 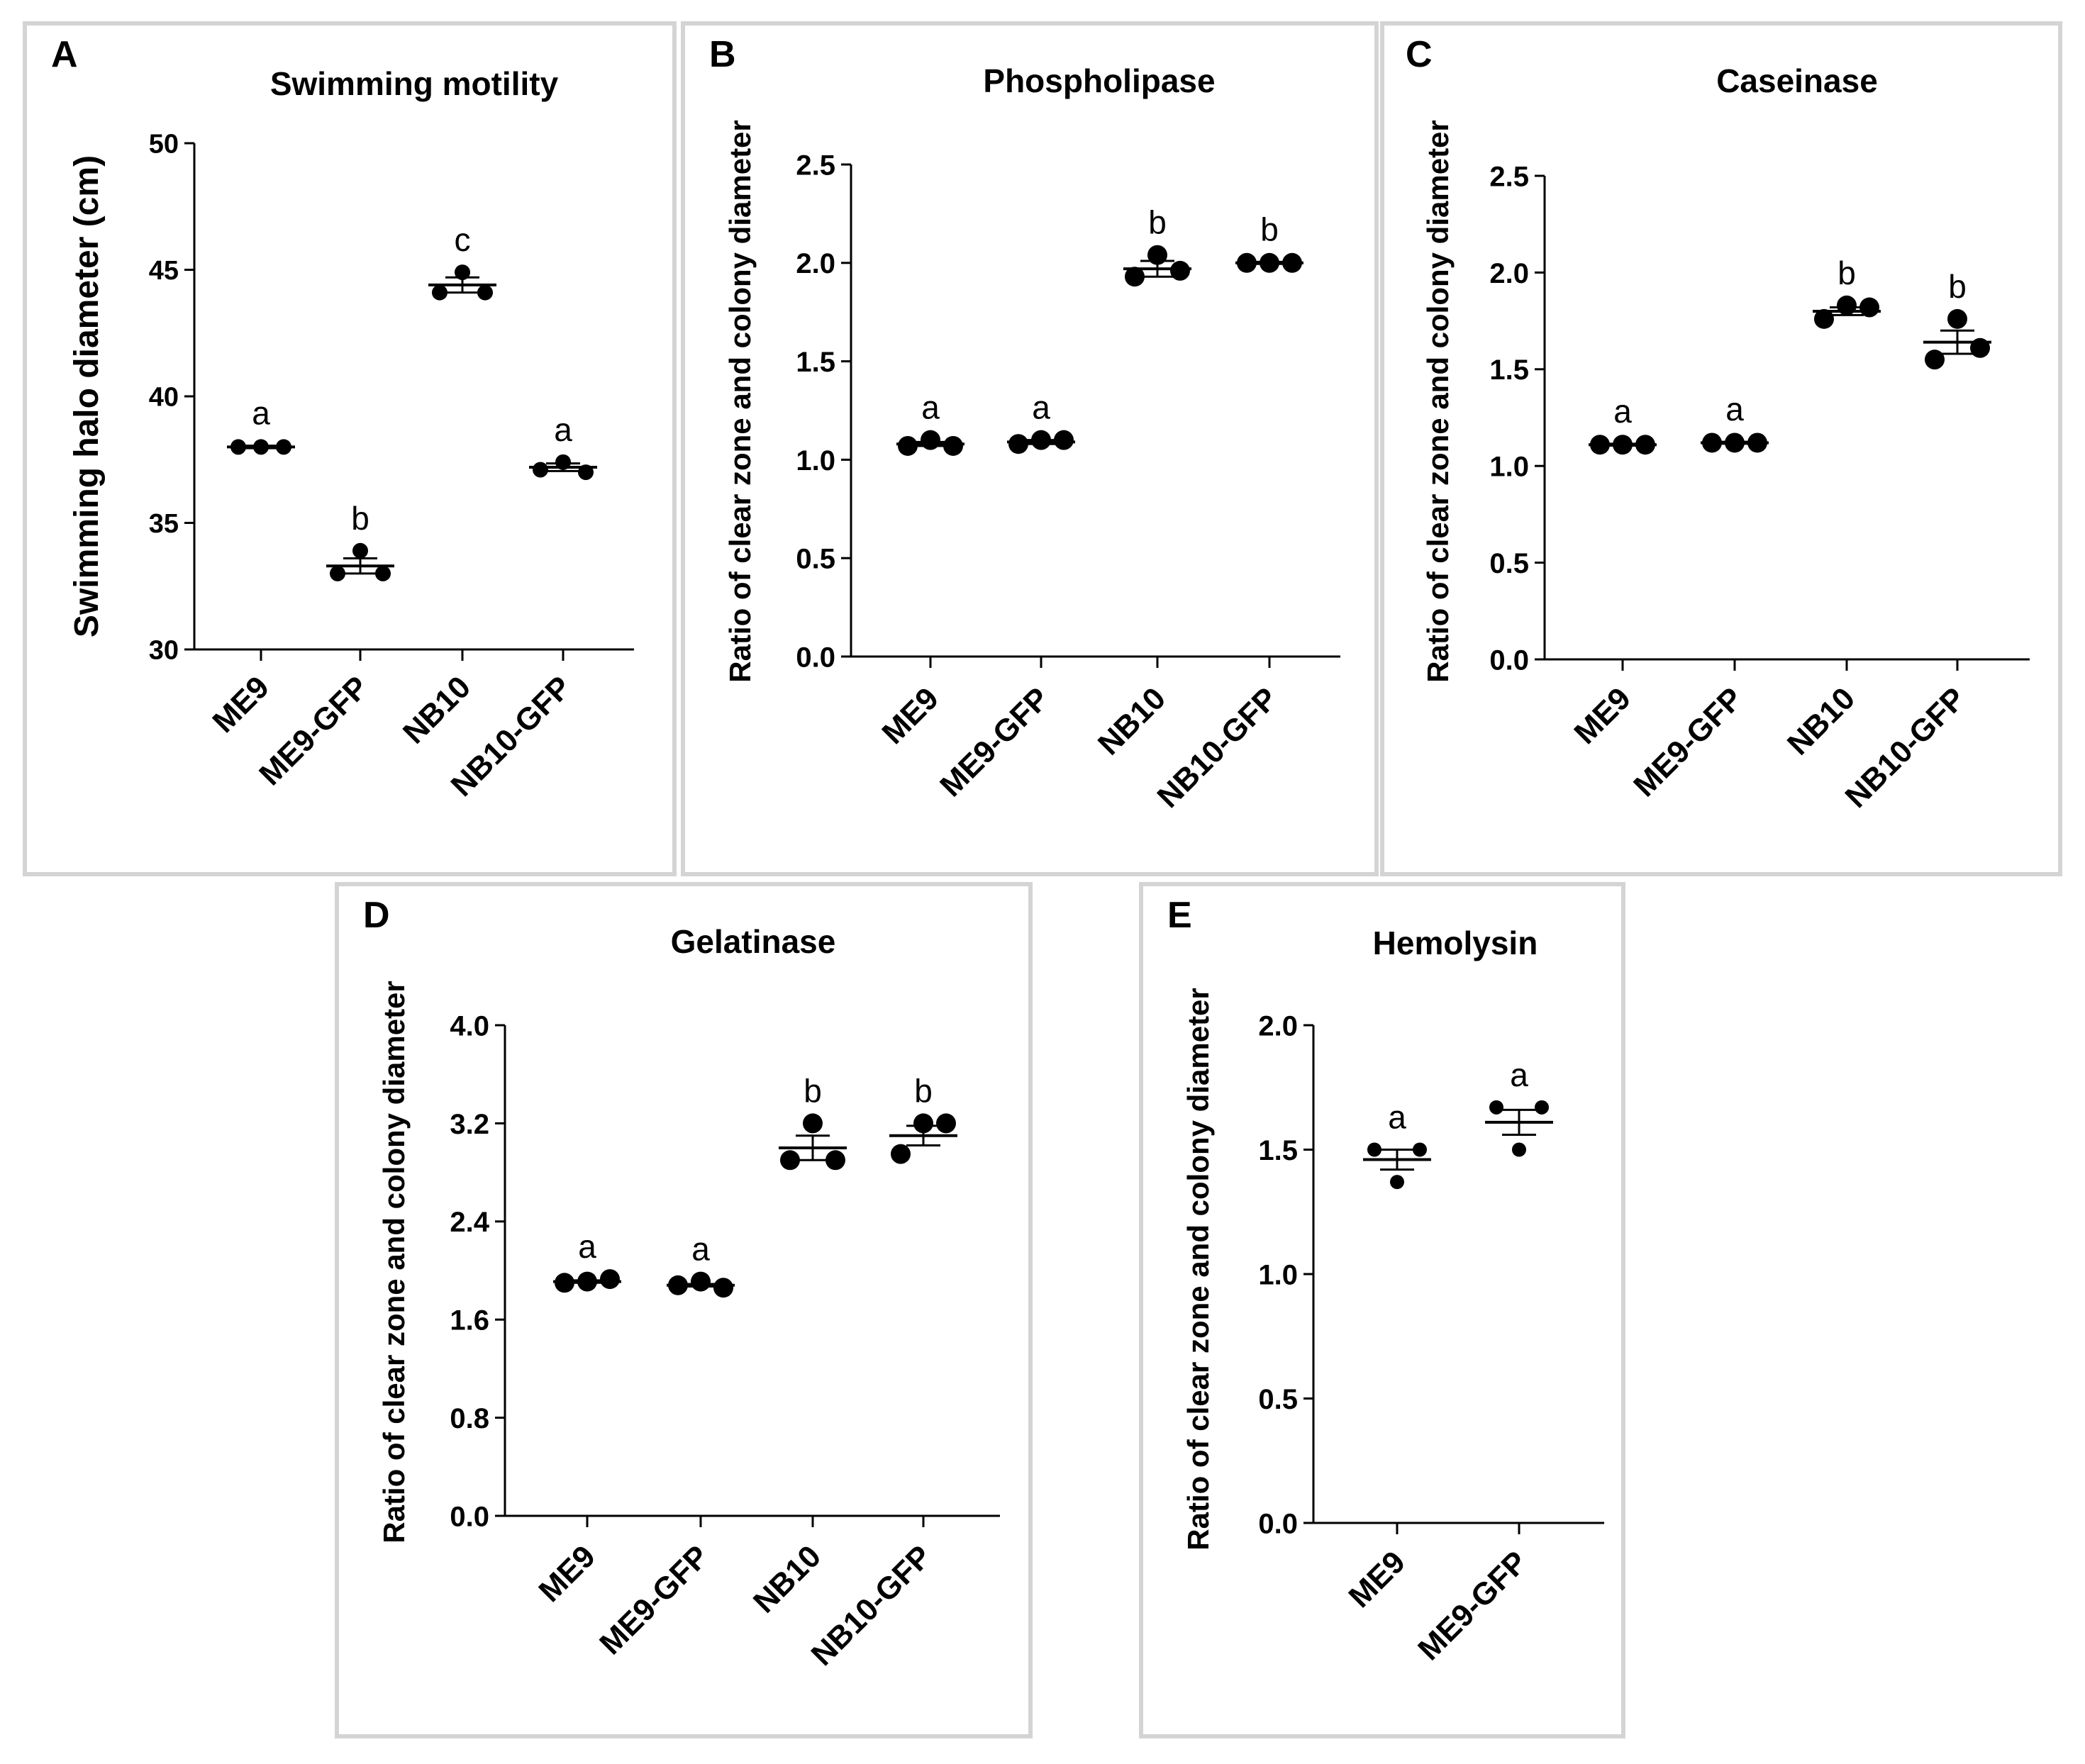 I want to click on panel-letter: B, so click(x=722, y=54).